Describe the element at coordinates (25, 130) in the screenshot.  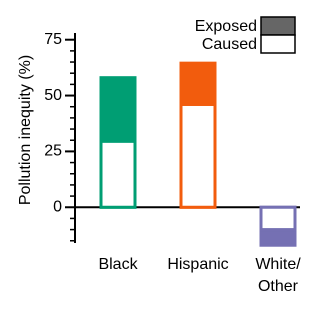
I see `y-axis-label: Pollution inequity (%)` at that location.